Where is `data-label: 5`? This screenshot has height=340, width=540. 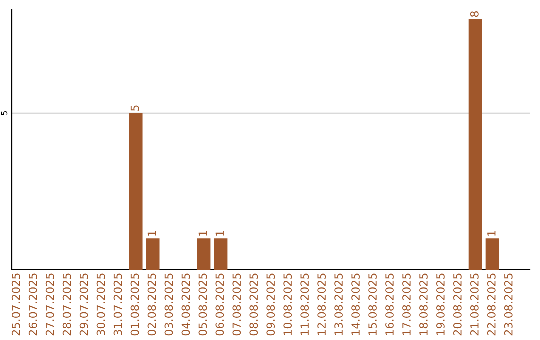
data-label: 5 is located at coordinates (135, 108).